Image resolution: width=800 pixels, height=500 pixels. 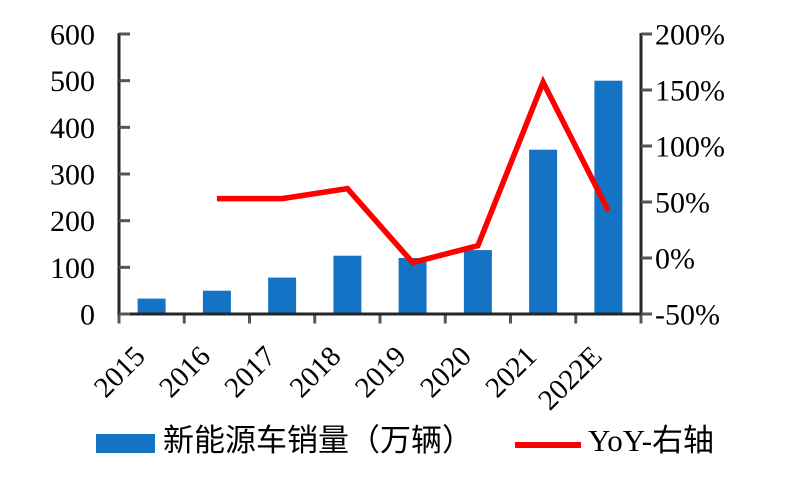 I want to click on right-tick-label--50%: -50%, so click(x=687, y=315).